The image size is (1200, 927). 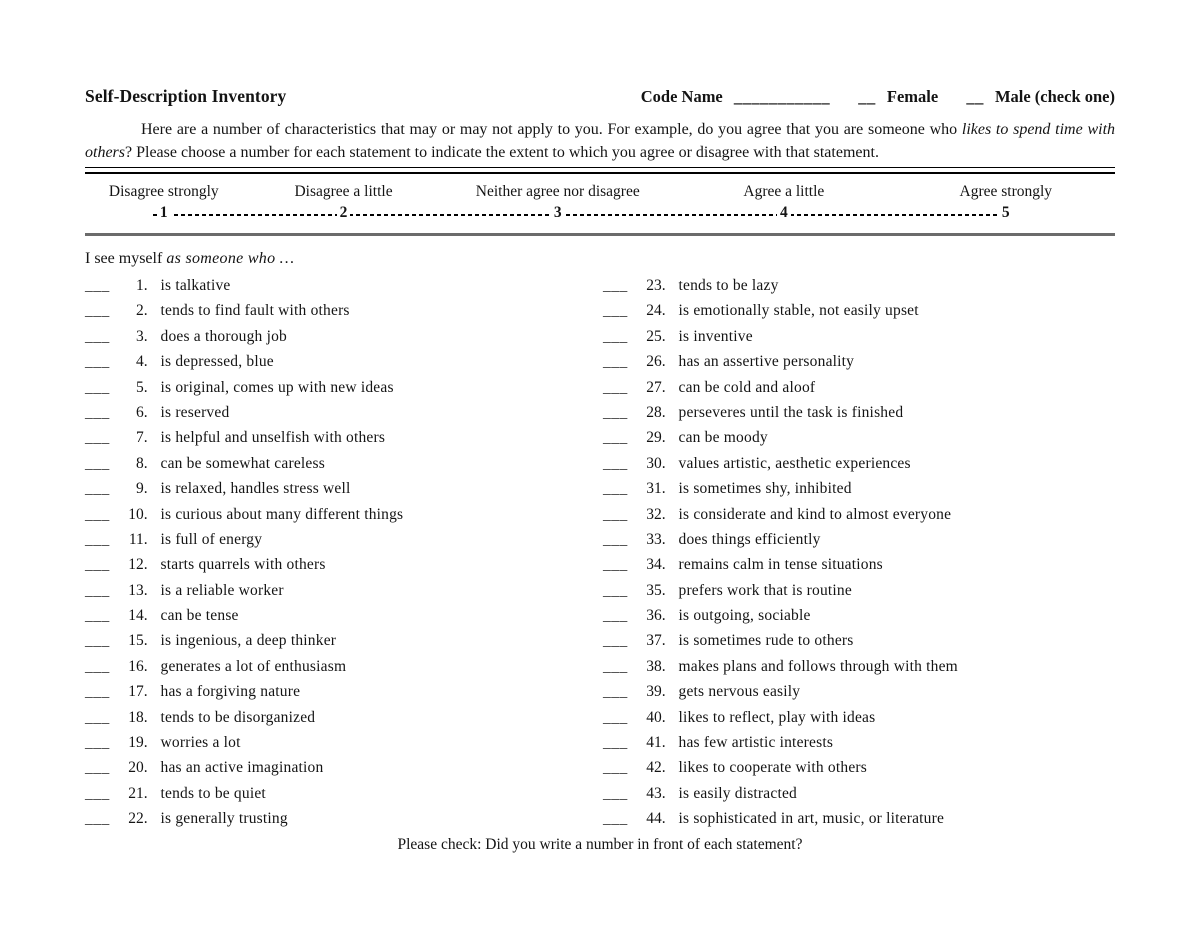 What do you see at coordinates (248, 641) in the screenshot?
I see `item-text: is ingenious, a deep thinker` at bounding box center [248, 641].